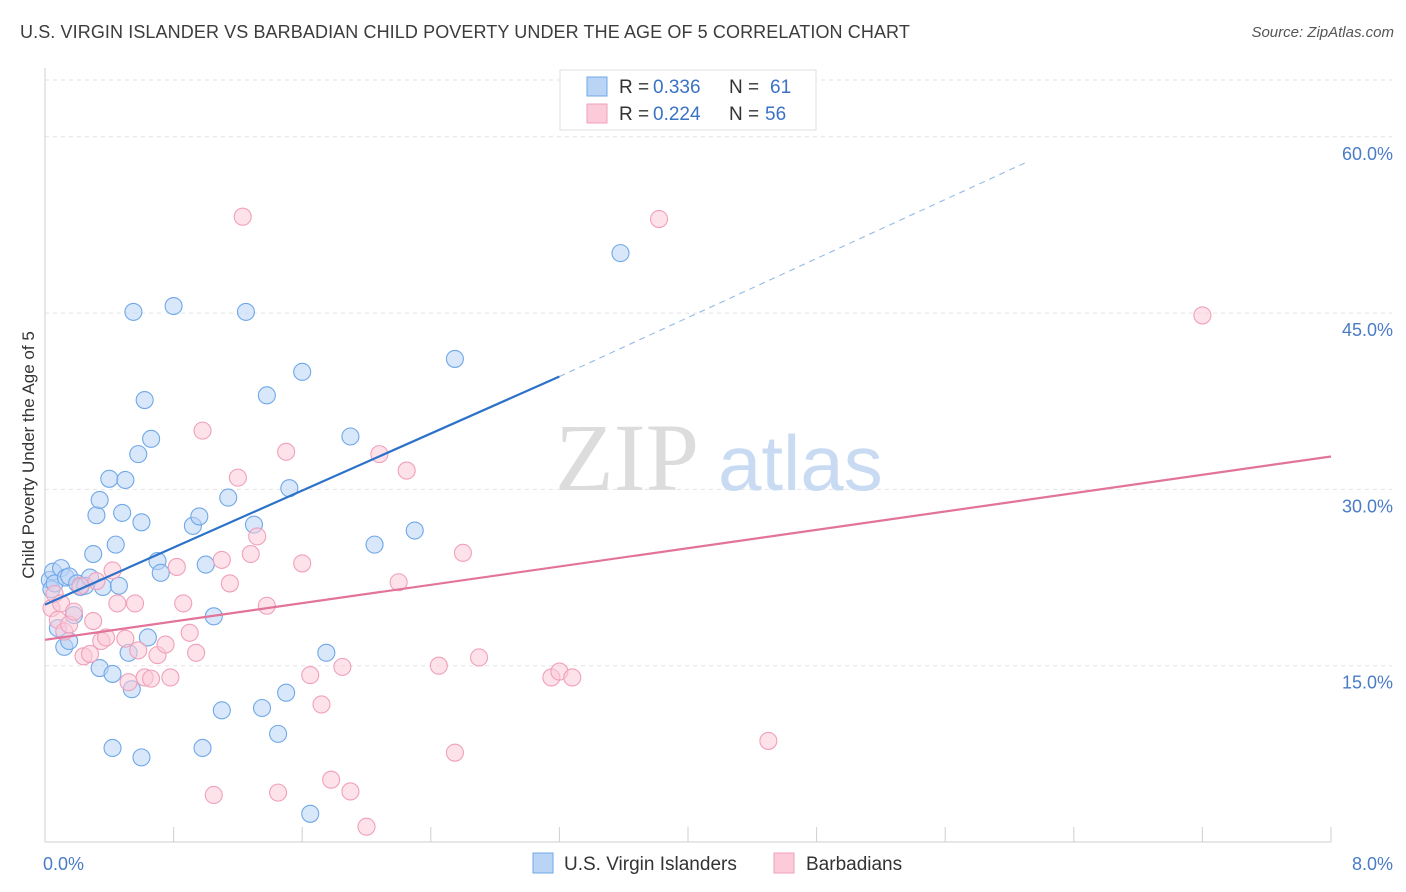 The width and height of the screenshot is (1406, 892). Describe the element at coordinates (854, 864) in the screenshot. I see `bottom-legend-label-barbadian: Barbadians` at that location.